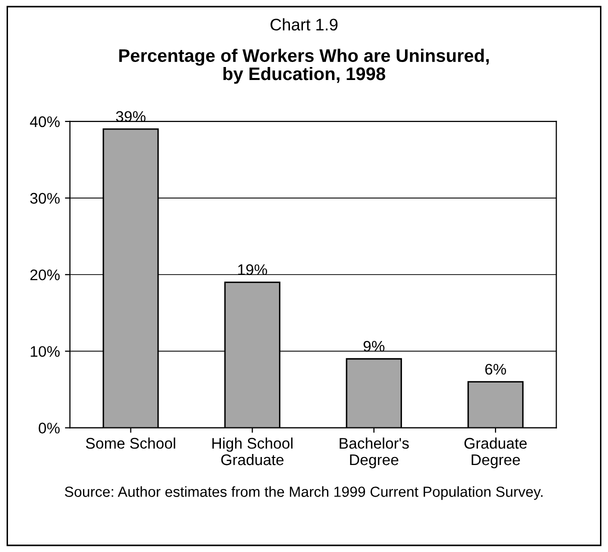 The height and width of the screenshot is (552, 608). What do you see at coordinates (49, 428) in the screenshot?
I see `y-tick-label: 0%` at bounding box center [49, 428].